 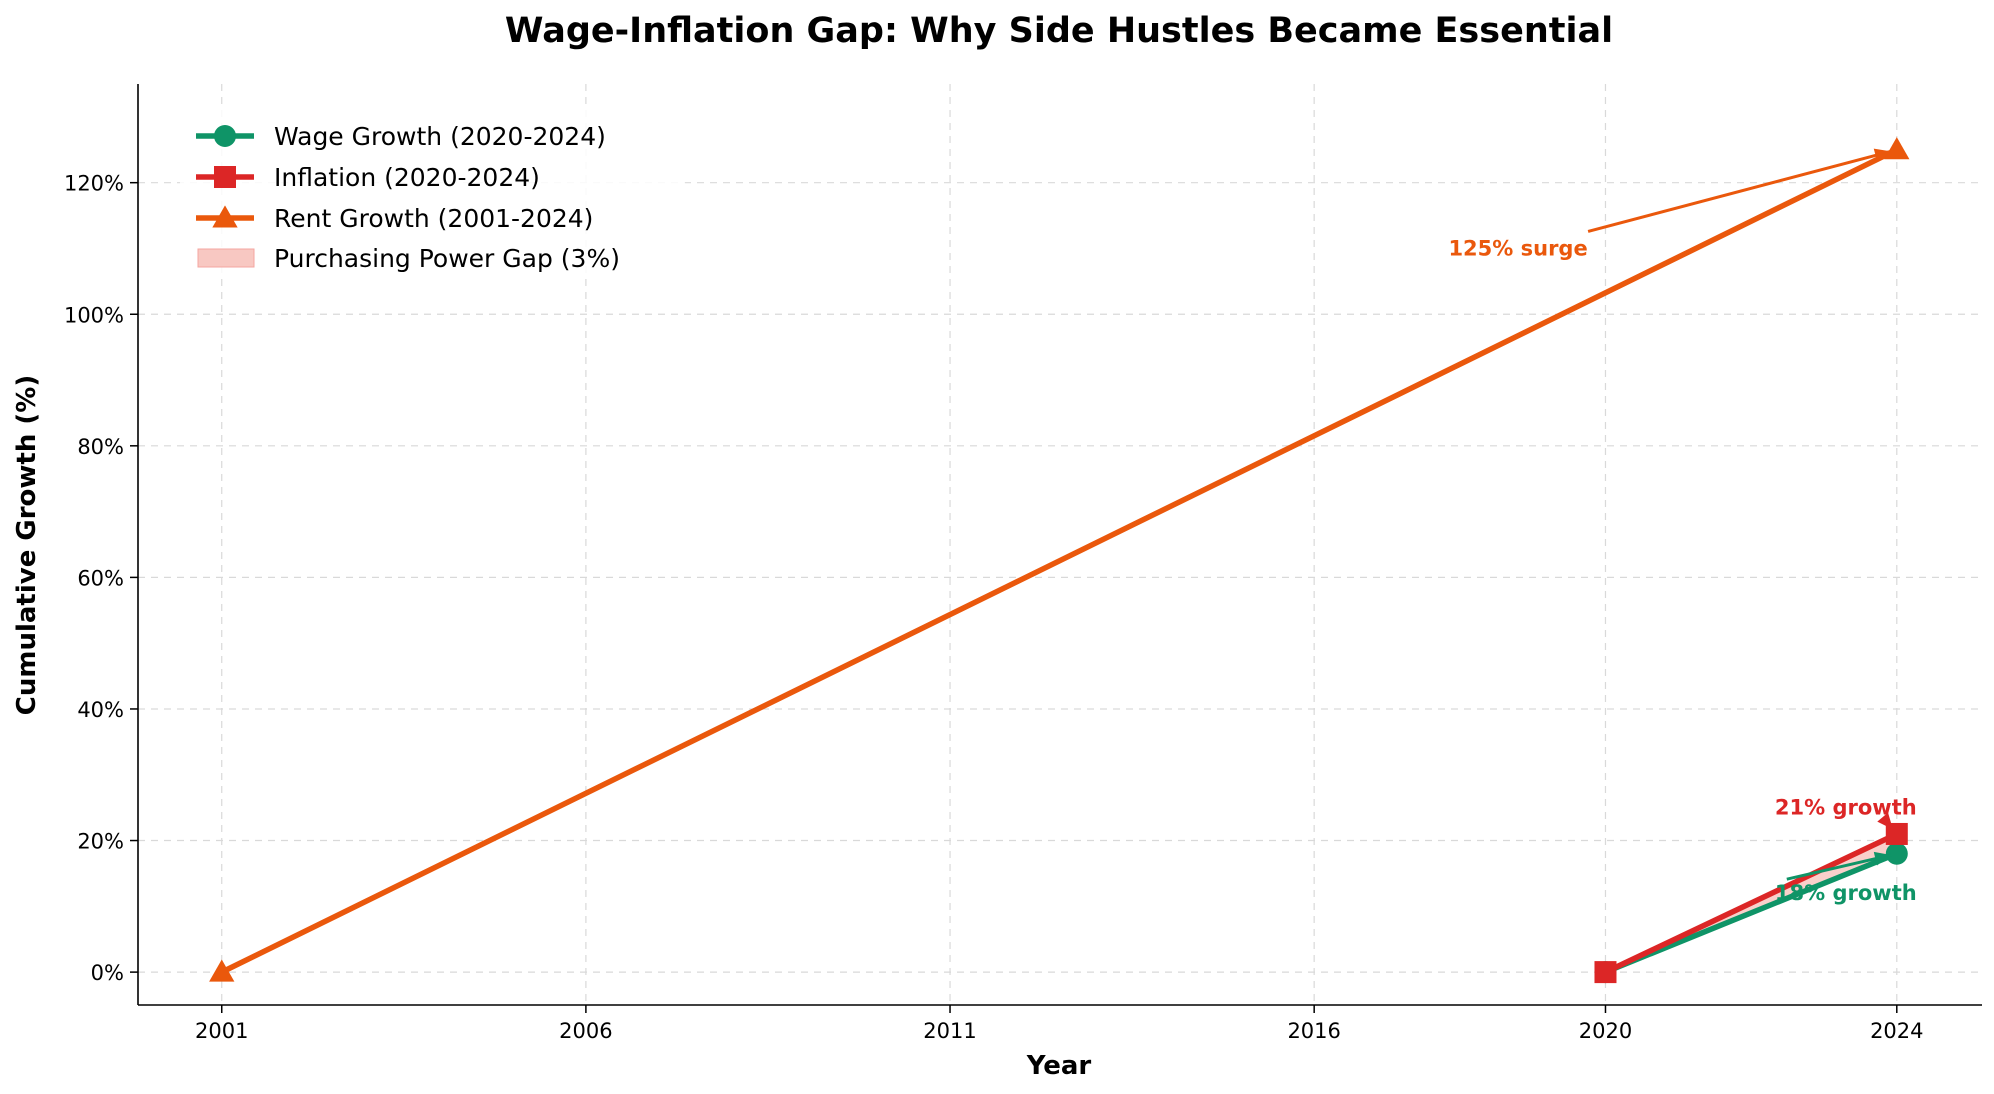 What do you see at coordinates (225, 136) in the screenshot?
I see `legend-marker-wage` at bounding box center [225, 136].